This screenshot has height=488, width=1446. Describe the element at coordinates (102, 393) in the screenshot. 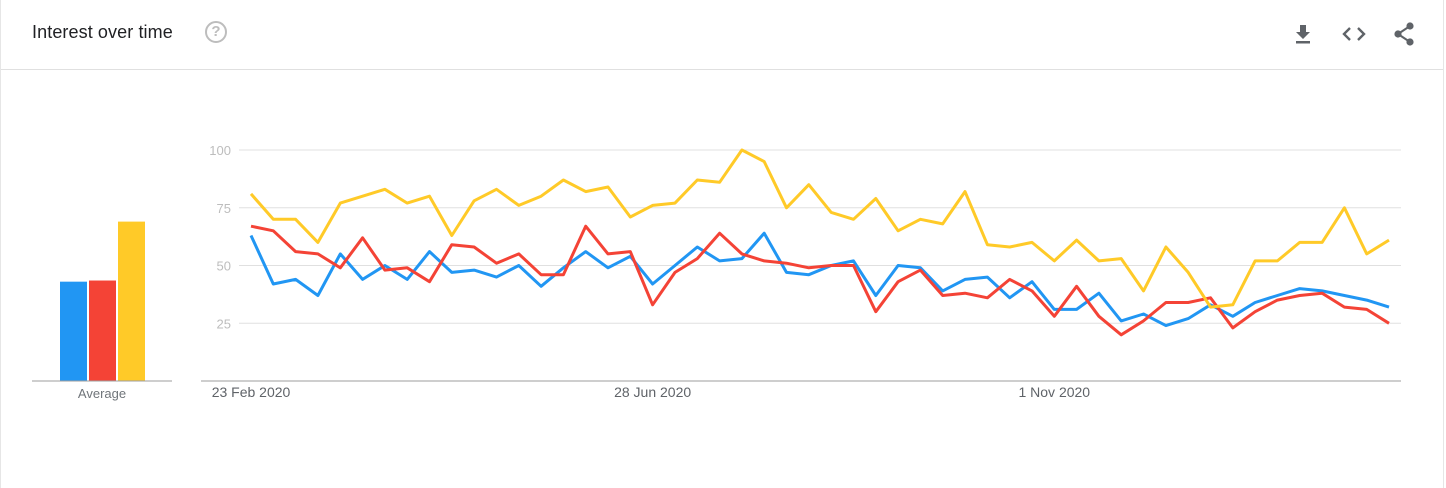

I see `average-label: Average` at that location.